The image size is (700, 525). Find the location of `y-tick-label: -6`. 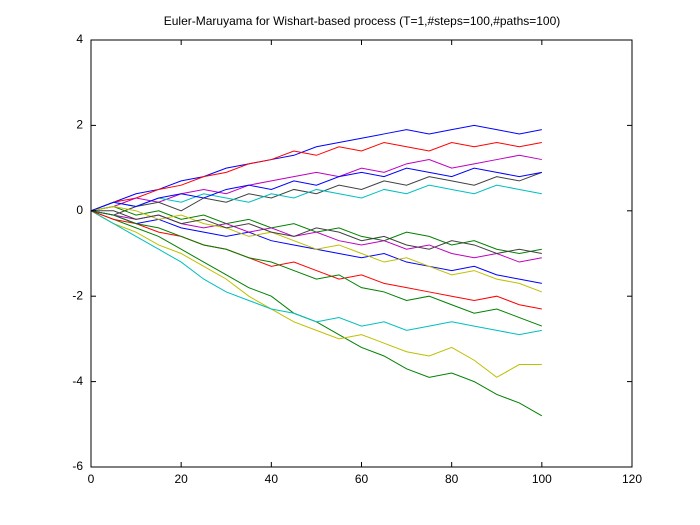

y-tick-label: -6 is located at coordinates (77, 466).